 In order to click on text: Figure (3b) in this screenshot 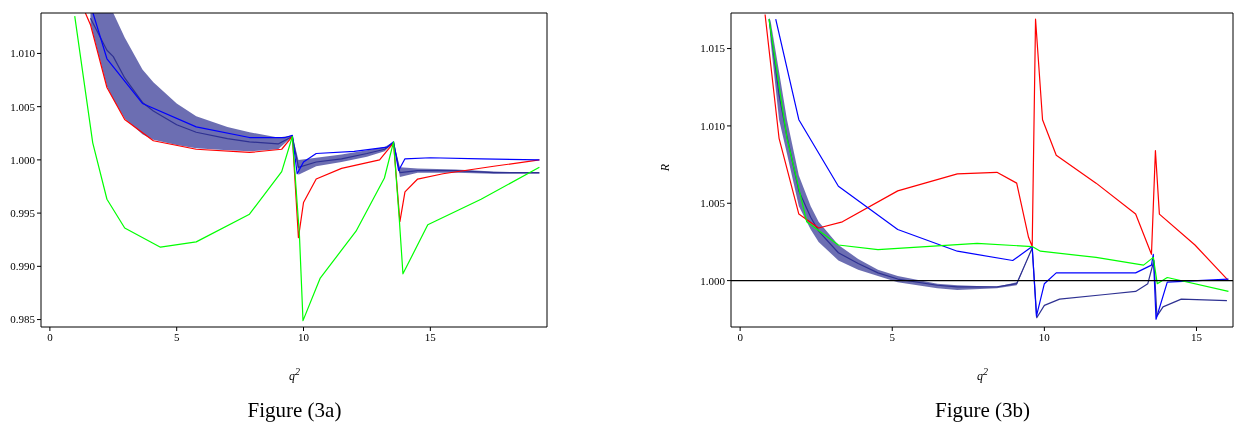, I will do `click(982, 410)`.